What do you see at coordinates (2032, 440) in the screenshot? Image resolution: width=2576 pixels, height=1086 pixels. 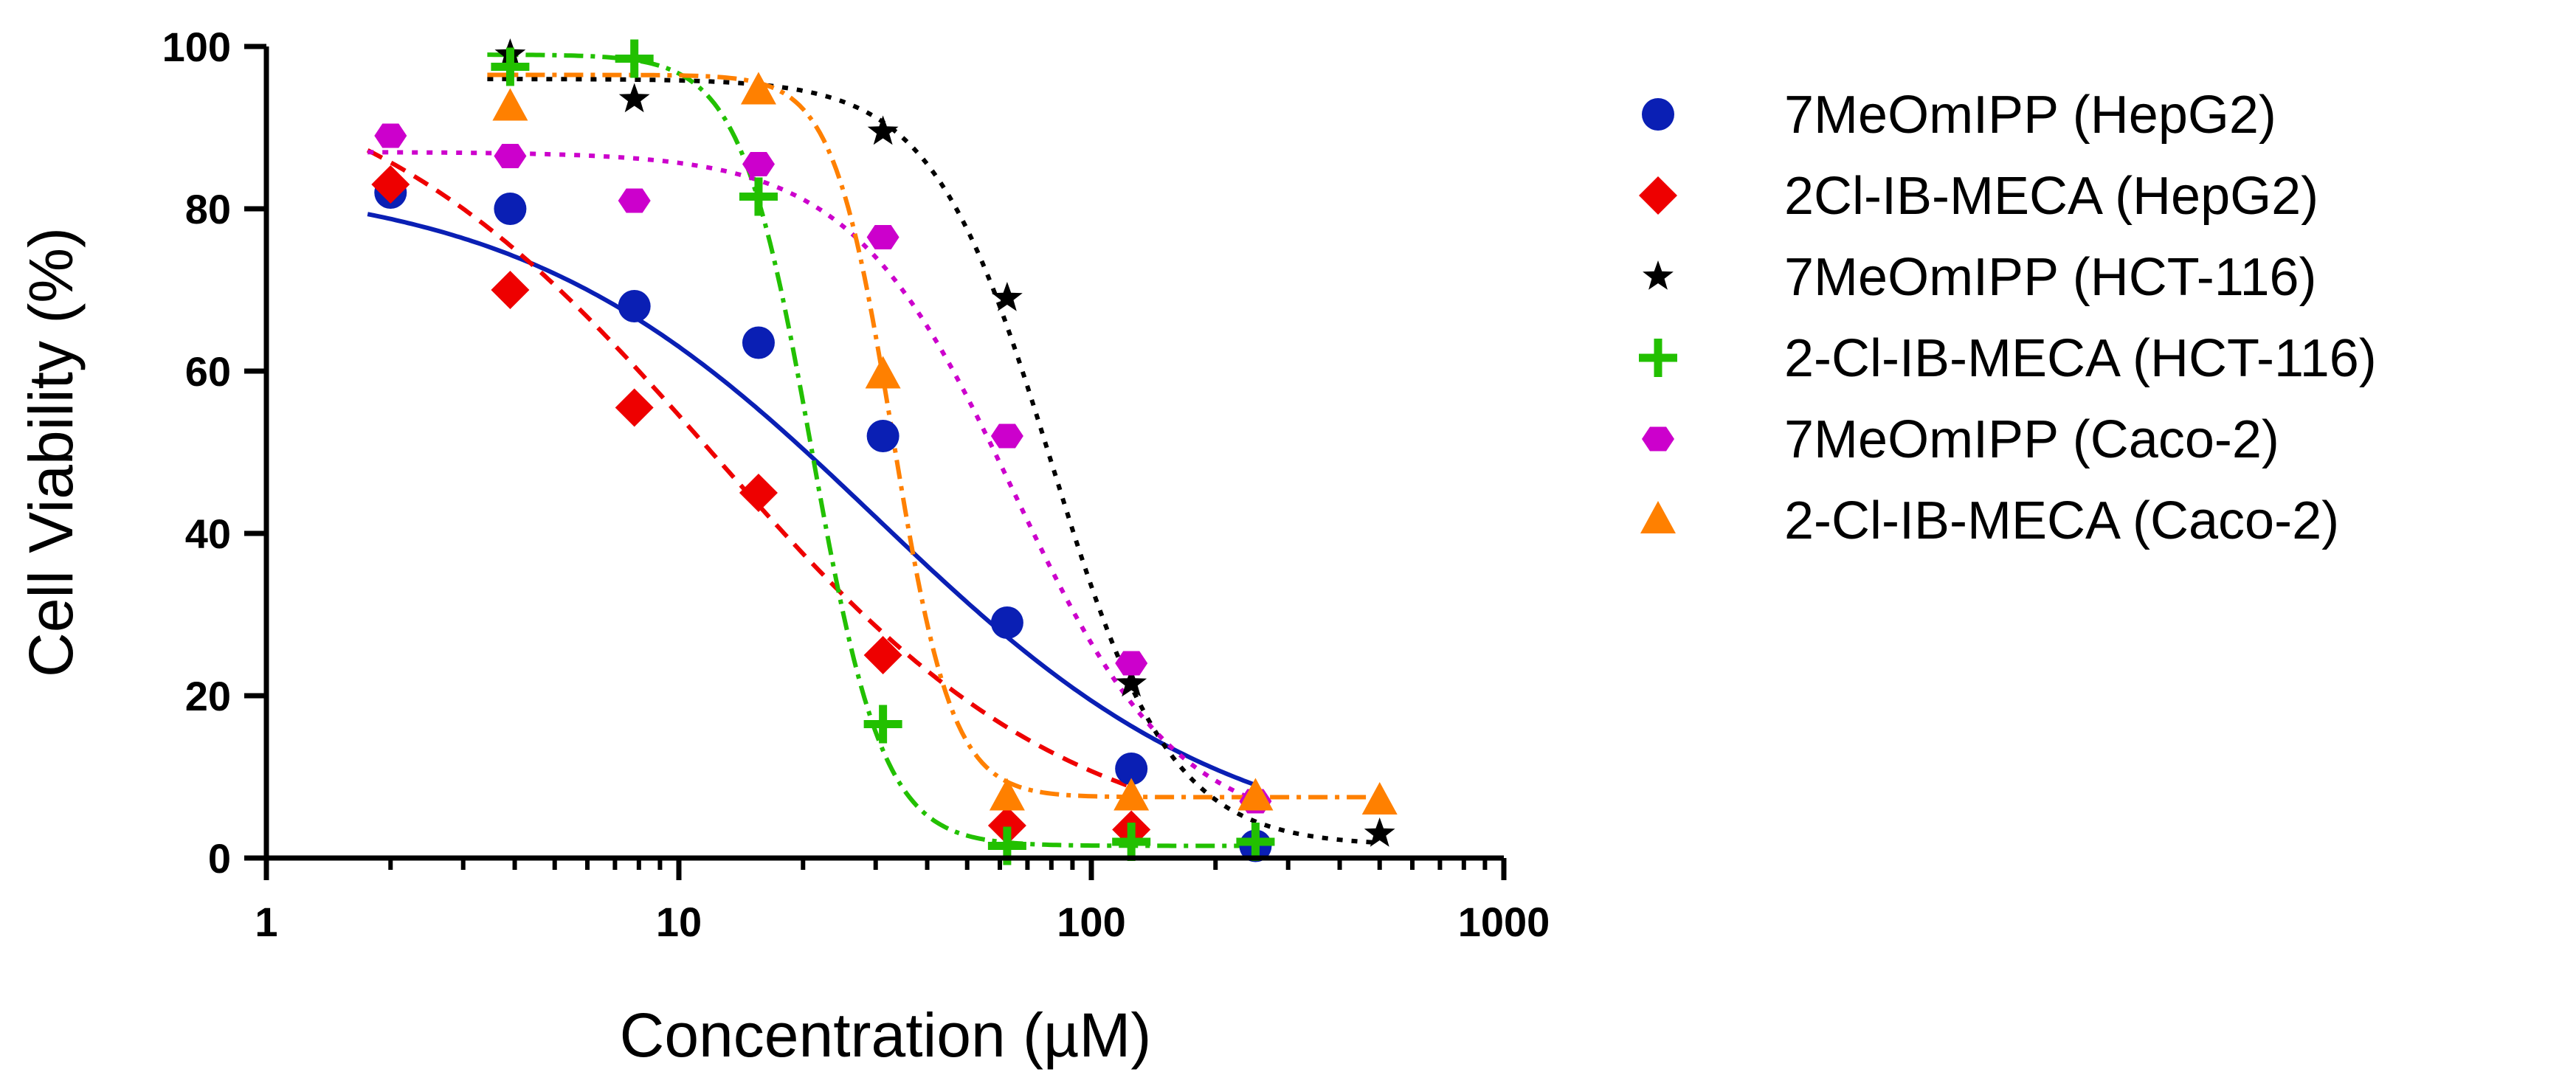 I see `legend-label: 7MeOmIPP (Caco-2)` at bounding box center [2032, 440].